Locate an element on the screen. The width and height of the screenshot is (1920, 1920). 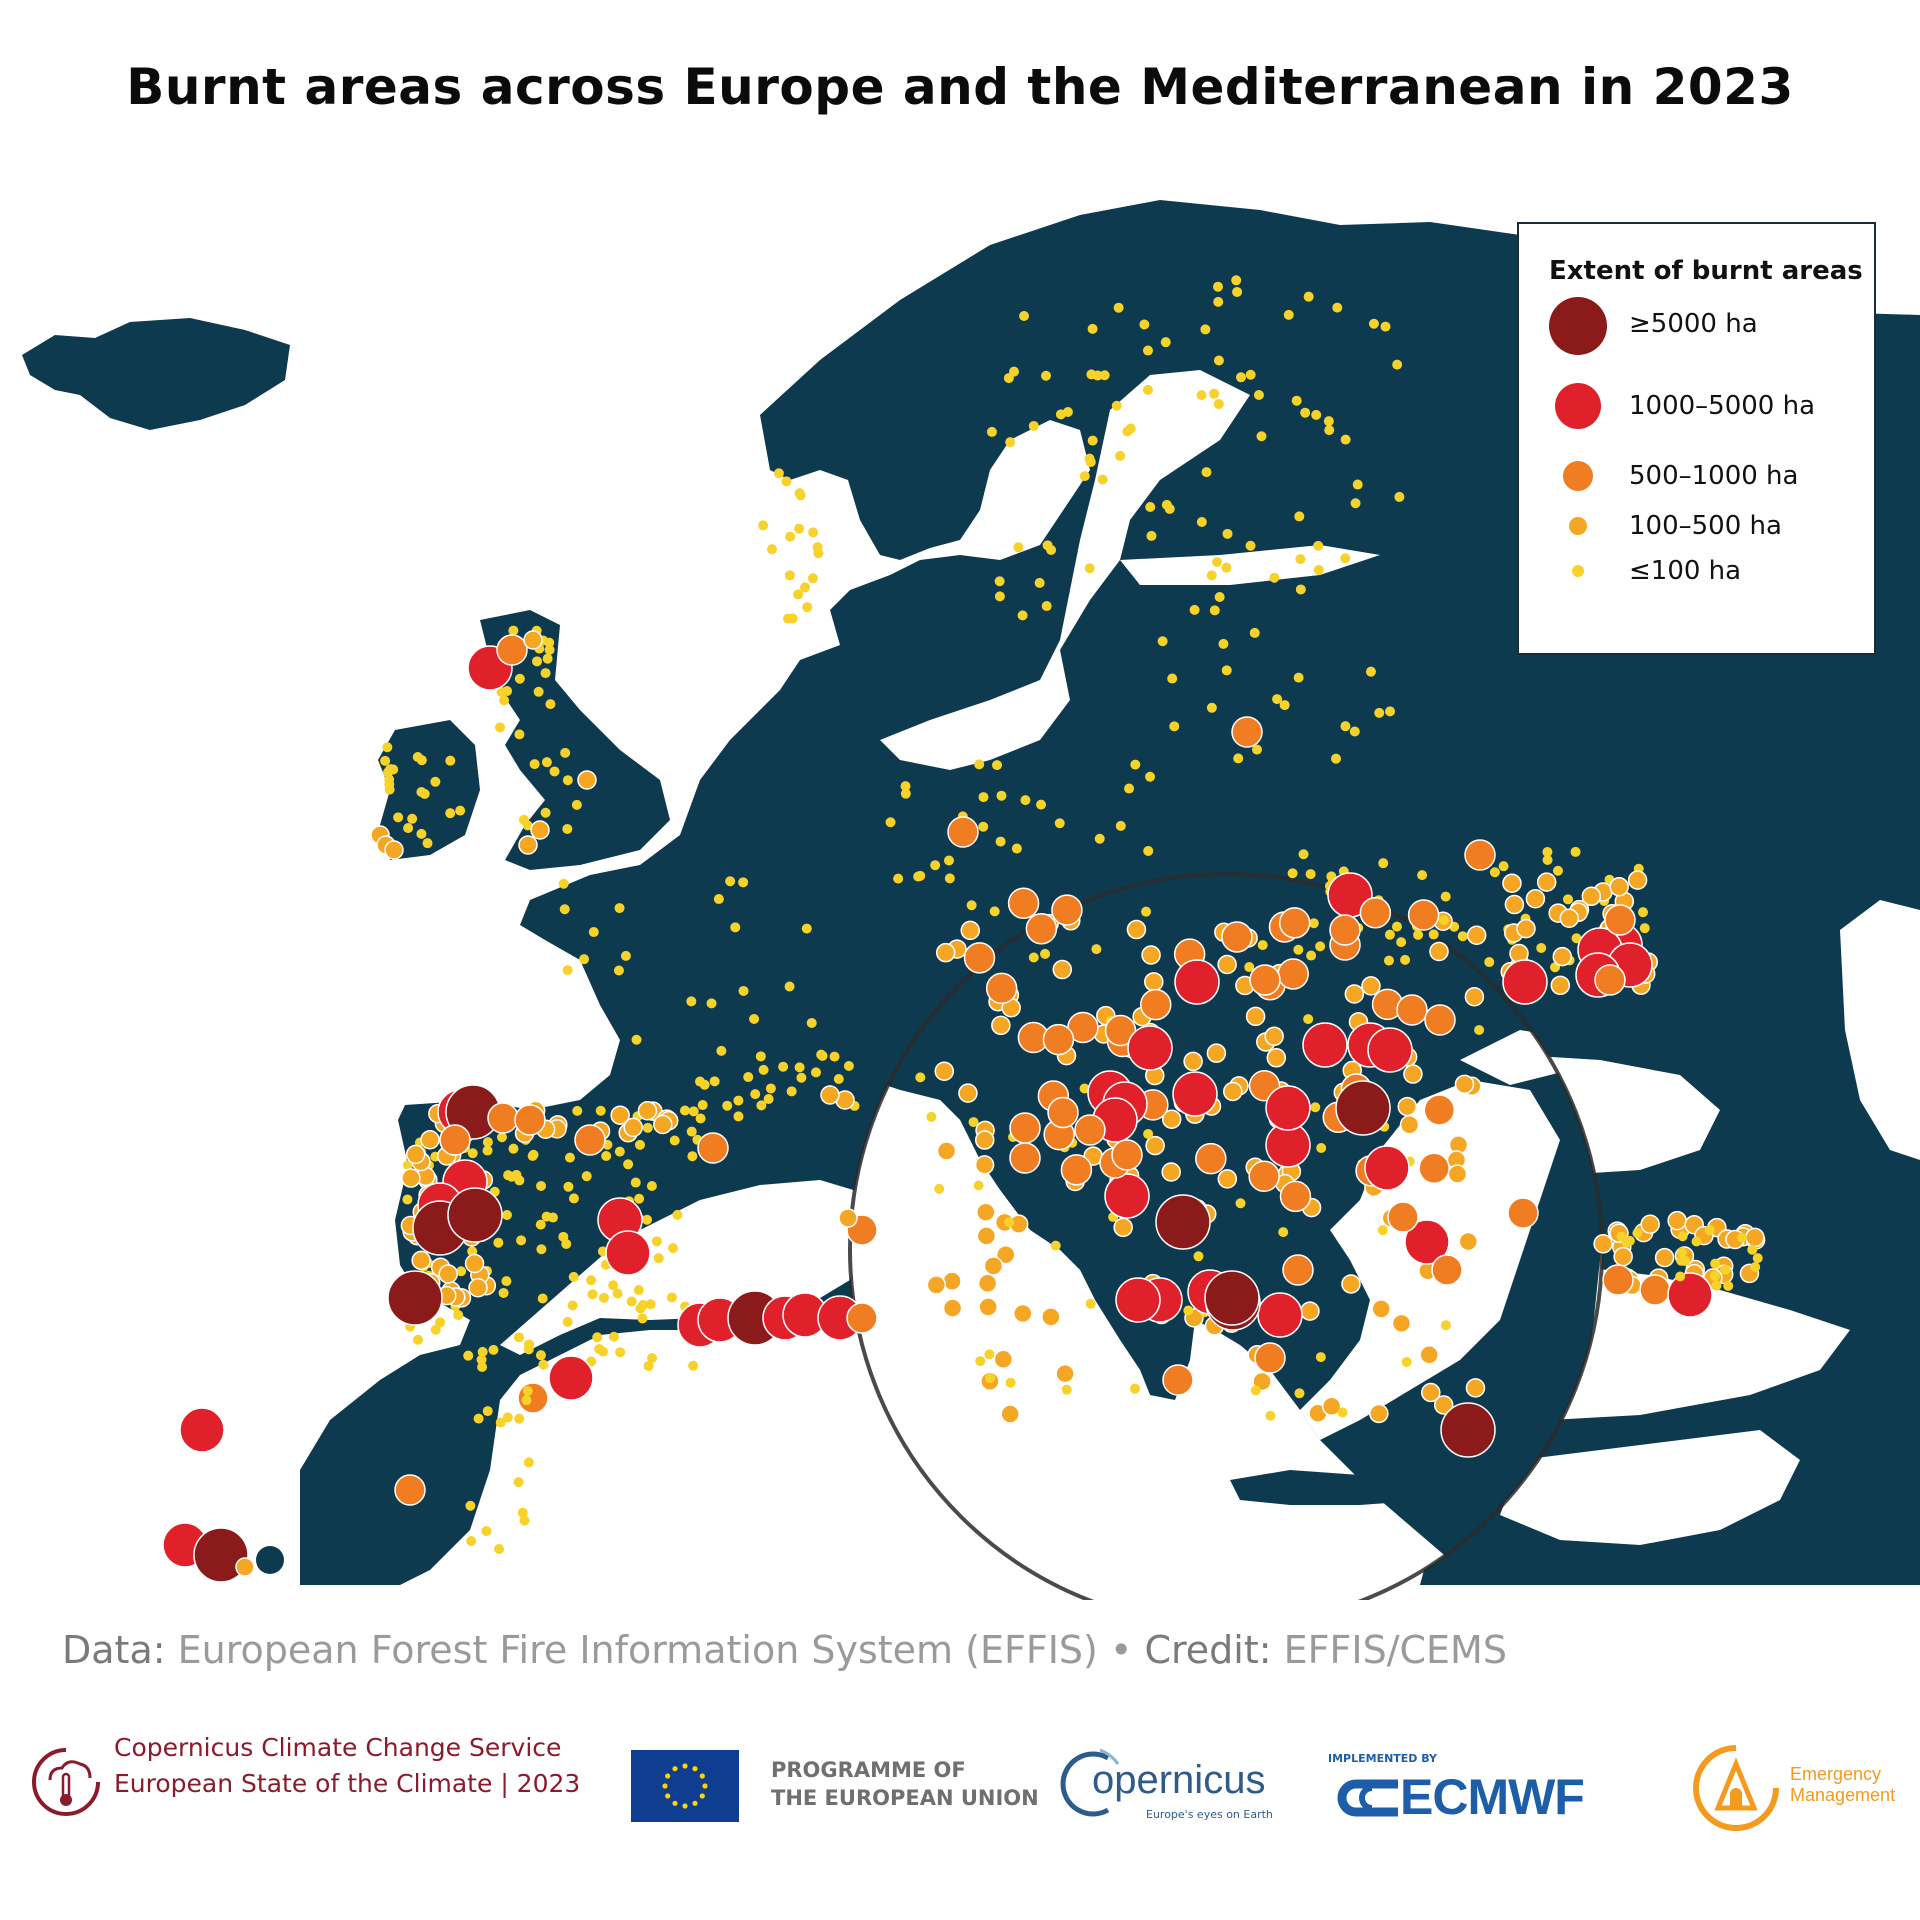
legend-swatch-l is located at coordinates (1578, 406).